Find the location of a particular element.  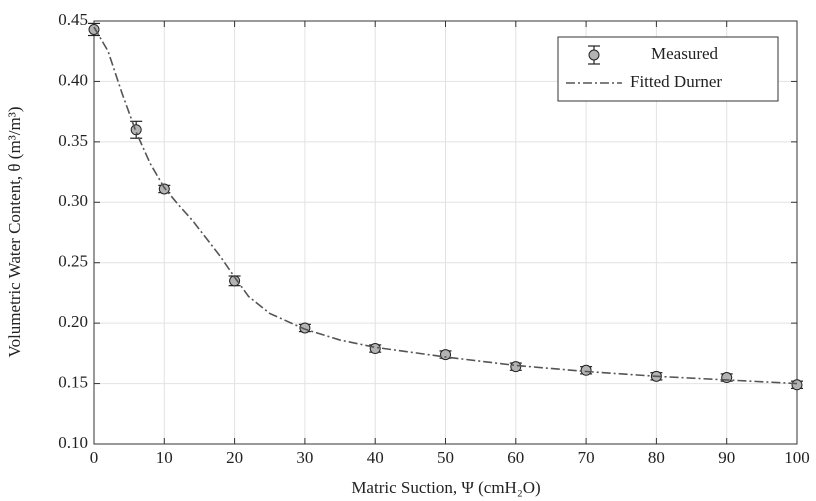

x-tick-label: 0 is located at coordinates (94, 457).